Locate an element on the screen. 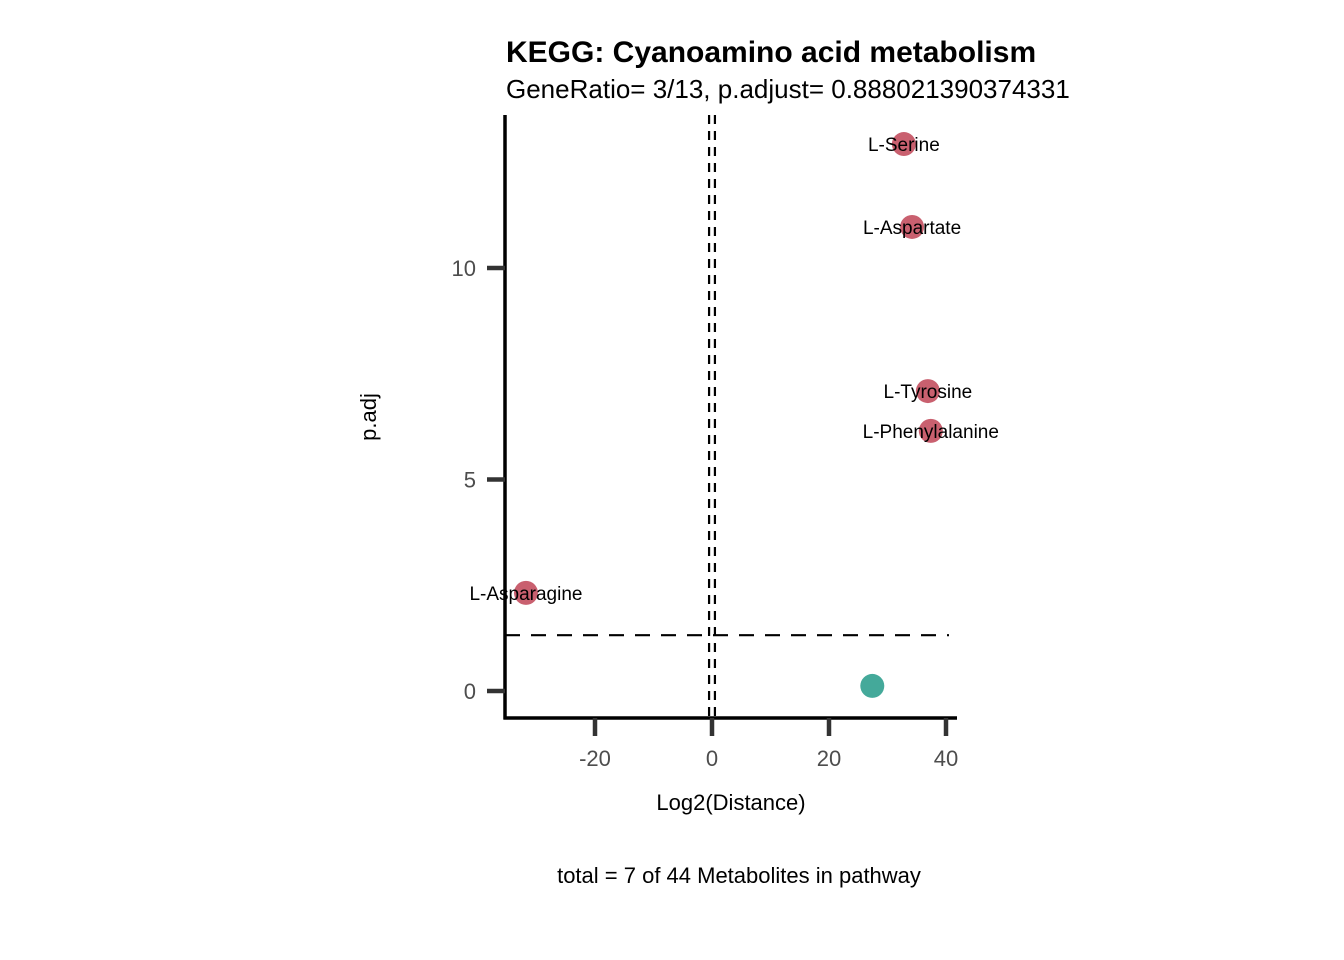 The width and height of the screenshot is (1344, 960). x-axis-ticks: -20 0 20 40 is located at coordinates (768, 744).